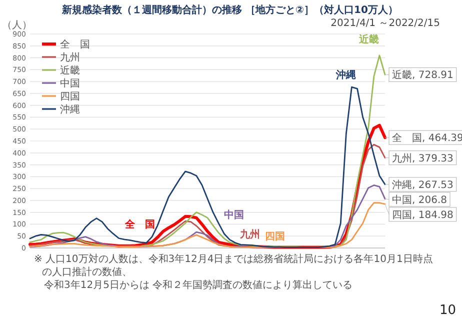 This screenshot has width=462, height=320. What do you see at coordinates (345, 74) in the screenshot?
I see `annotation: 沖縄` at bounding box center [345, 74].